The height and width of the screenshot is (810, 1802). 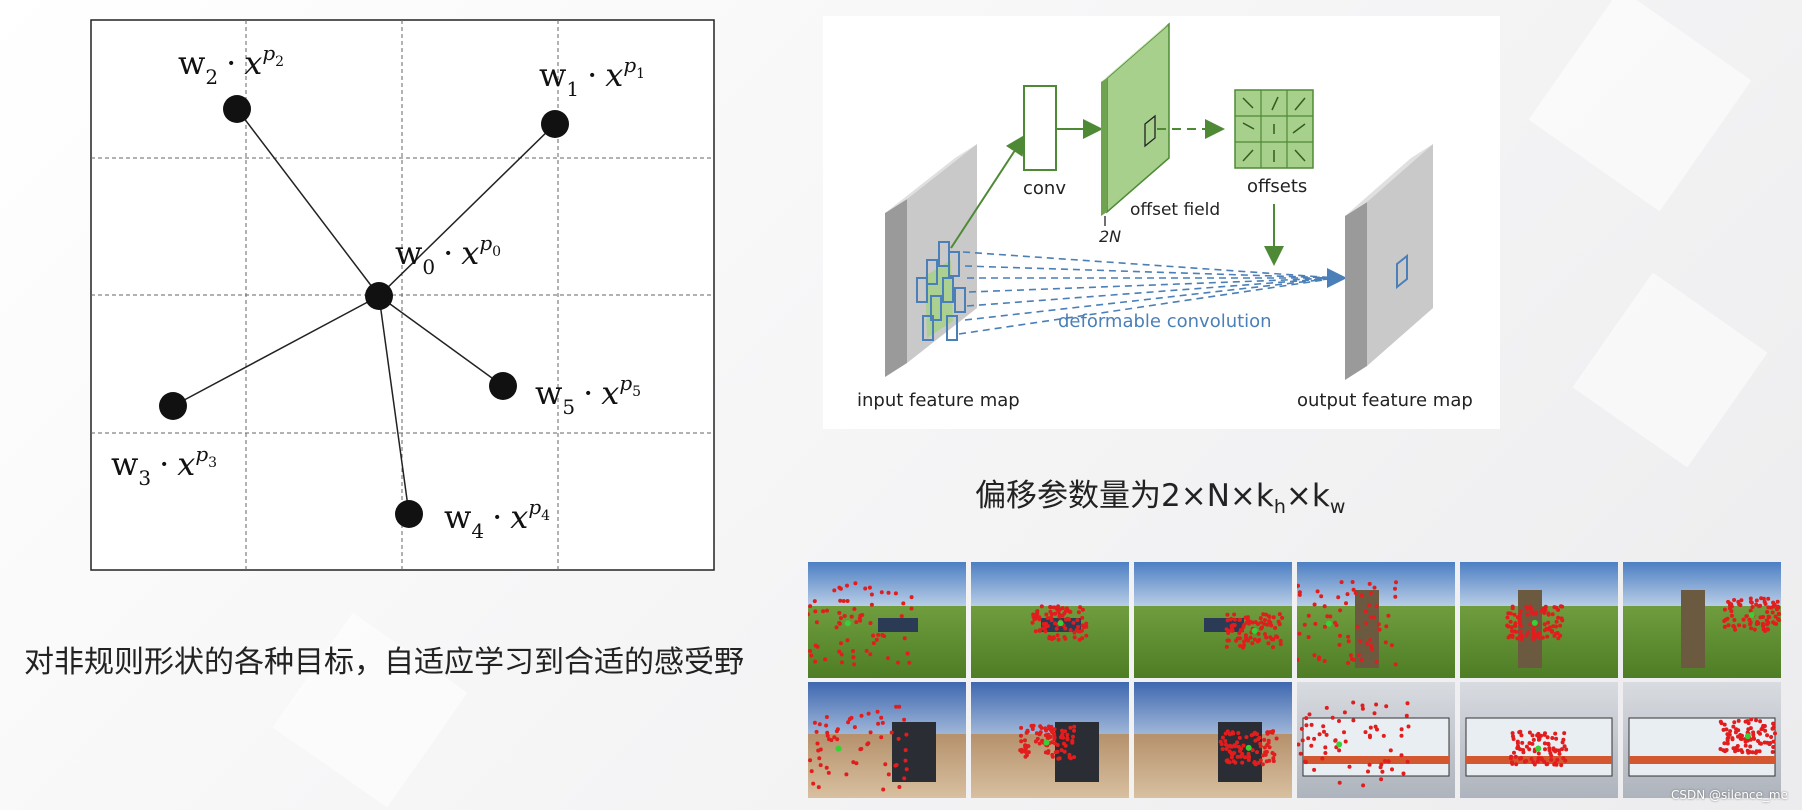 I want to click on node-label-w0: w0 · xp0, so click(x=448, y=255).